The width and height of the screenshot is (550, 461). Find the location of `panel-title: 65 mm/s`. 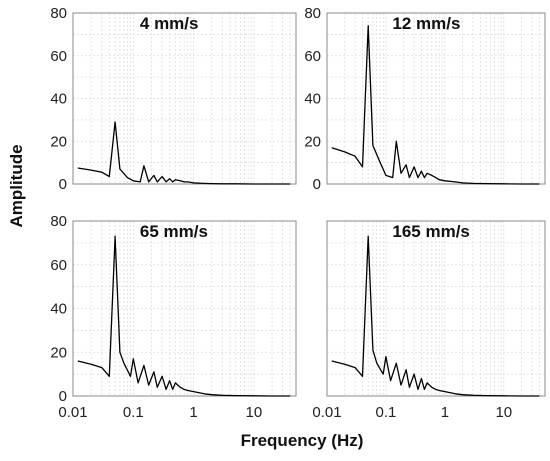

panel-title: 65 mm/s is located at coordinates (174, 231).